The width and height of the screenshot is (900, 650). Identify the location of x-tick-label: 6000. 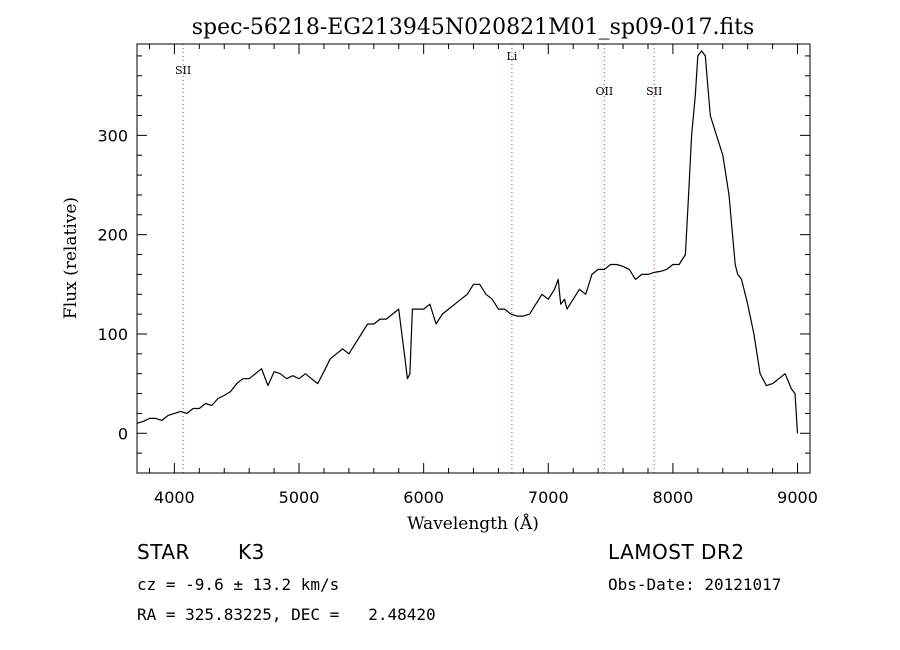
(423, 497).